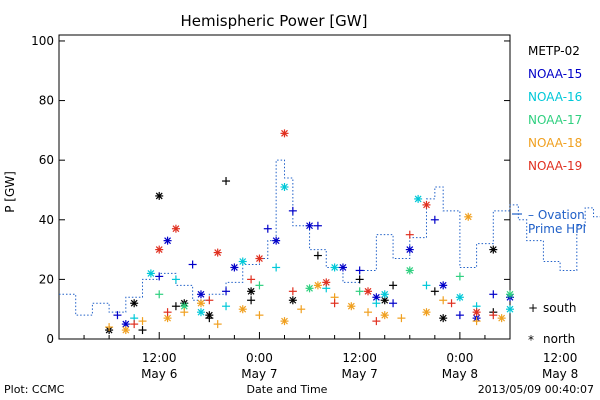  What do you see at coordinates (554, 51) in the screenshot?
I see `legend-entry: METP-02` at bounding box center [554, 51].